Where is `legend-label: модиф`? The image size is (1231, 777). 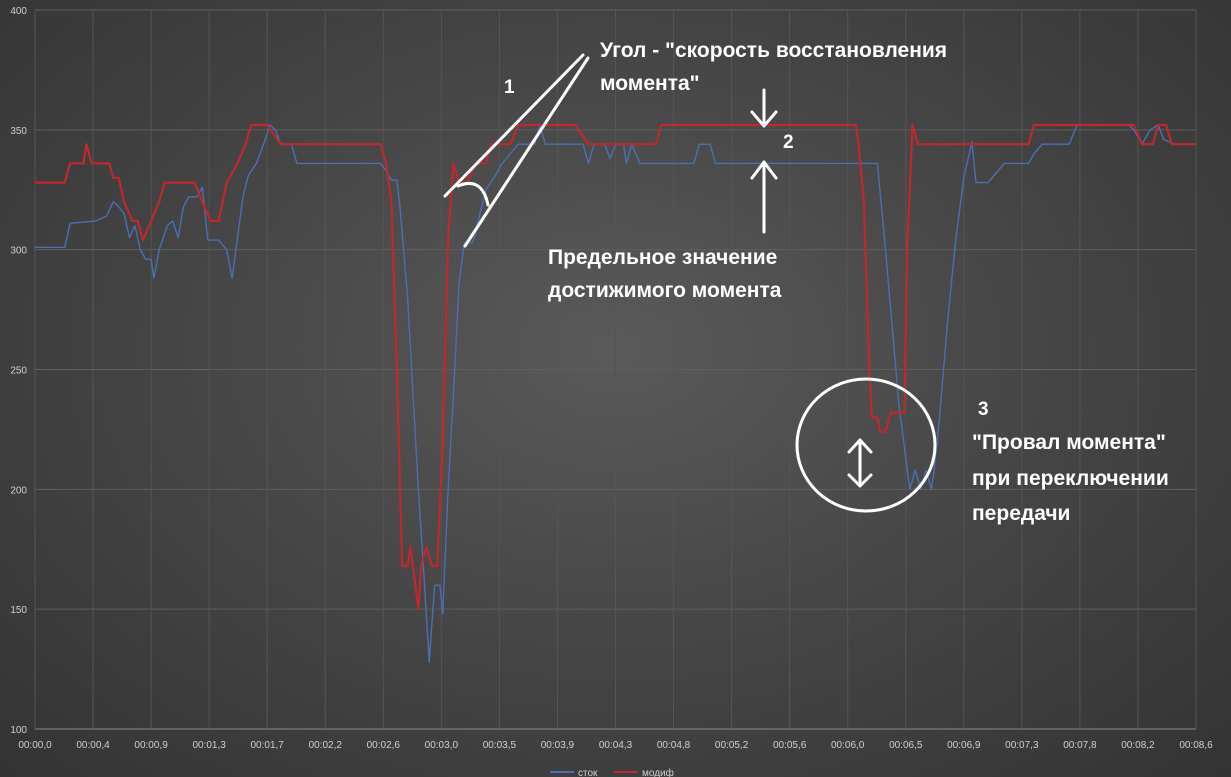
legend-label: модиф is located at coordinates (658, 772).